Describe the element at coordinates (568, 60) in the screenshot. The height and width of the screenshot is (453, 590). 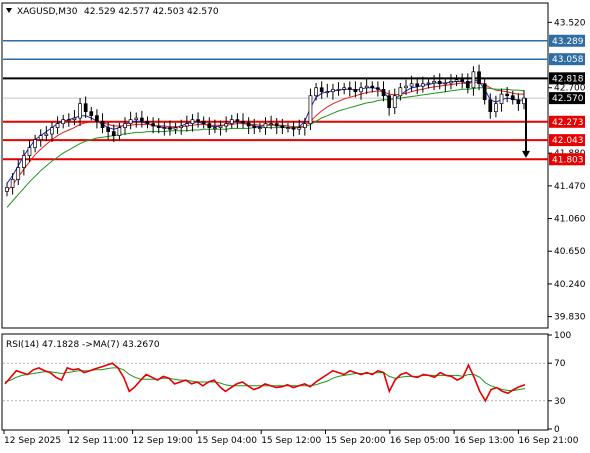
I see `level-label: 43.058` at that location.